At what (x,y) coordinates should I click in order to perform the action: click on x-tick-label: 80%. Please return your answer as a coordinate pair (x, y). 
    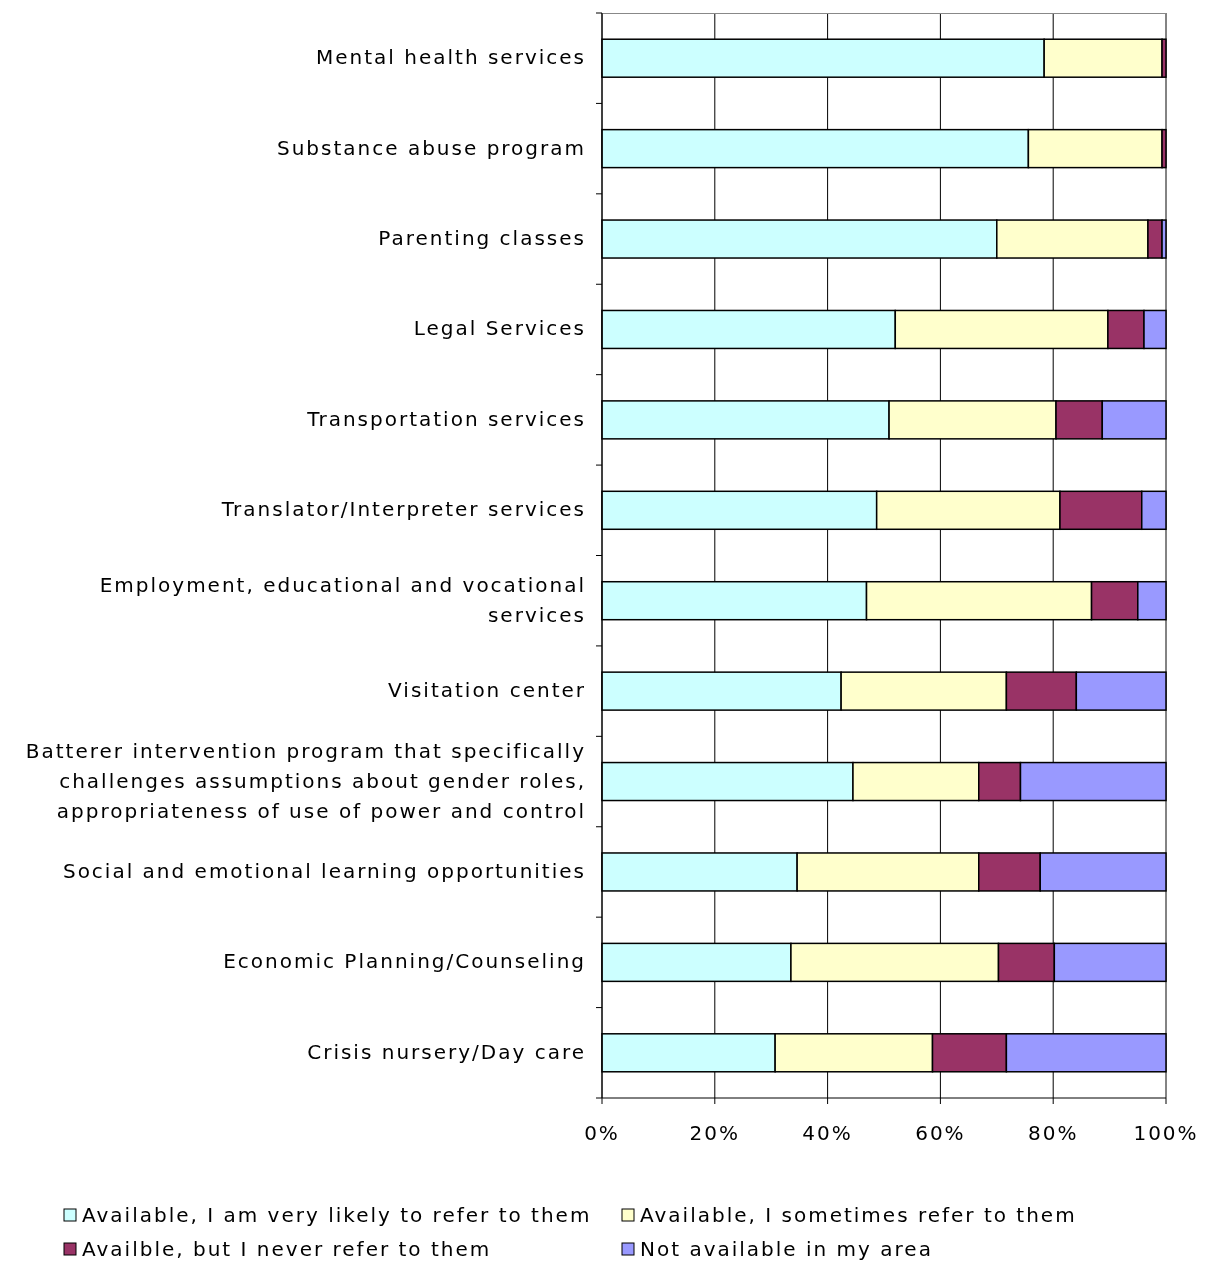
    Looking at the image, I should click on (1053, 1133).